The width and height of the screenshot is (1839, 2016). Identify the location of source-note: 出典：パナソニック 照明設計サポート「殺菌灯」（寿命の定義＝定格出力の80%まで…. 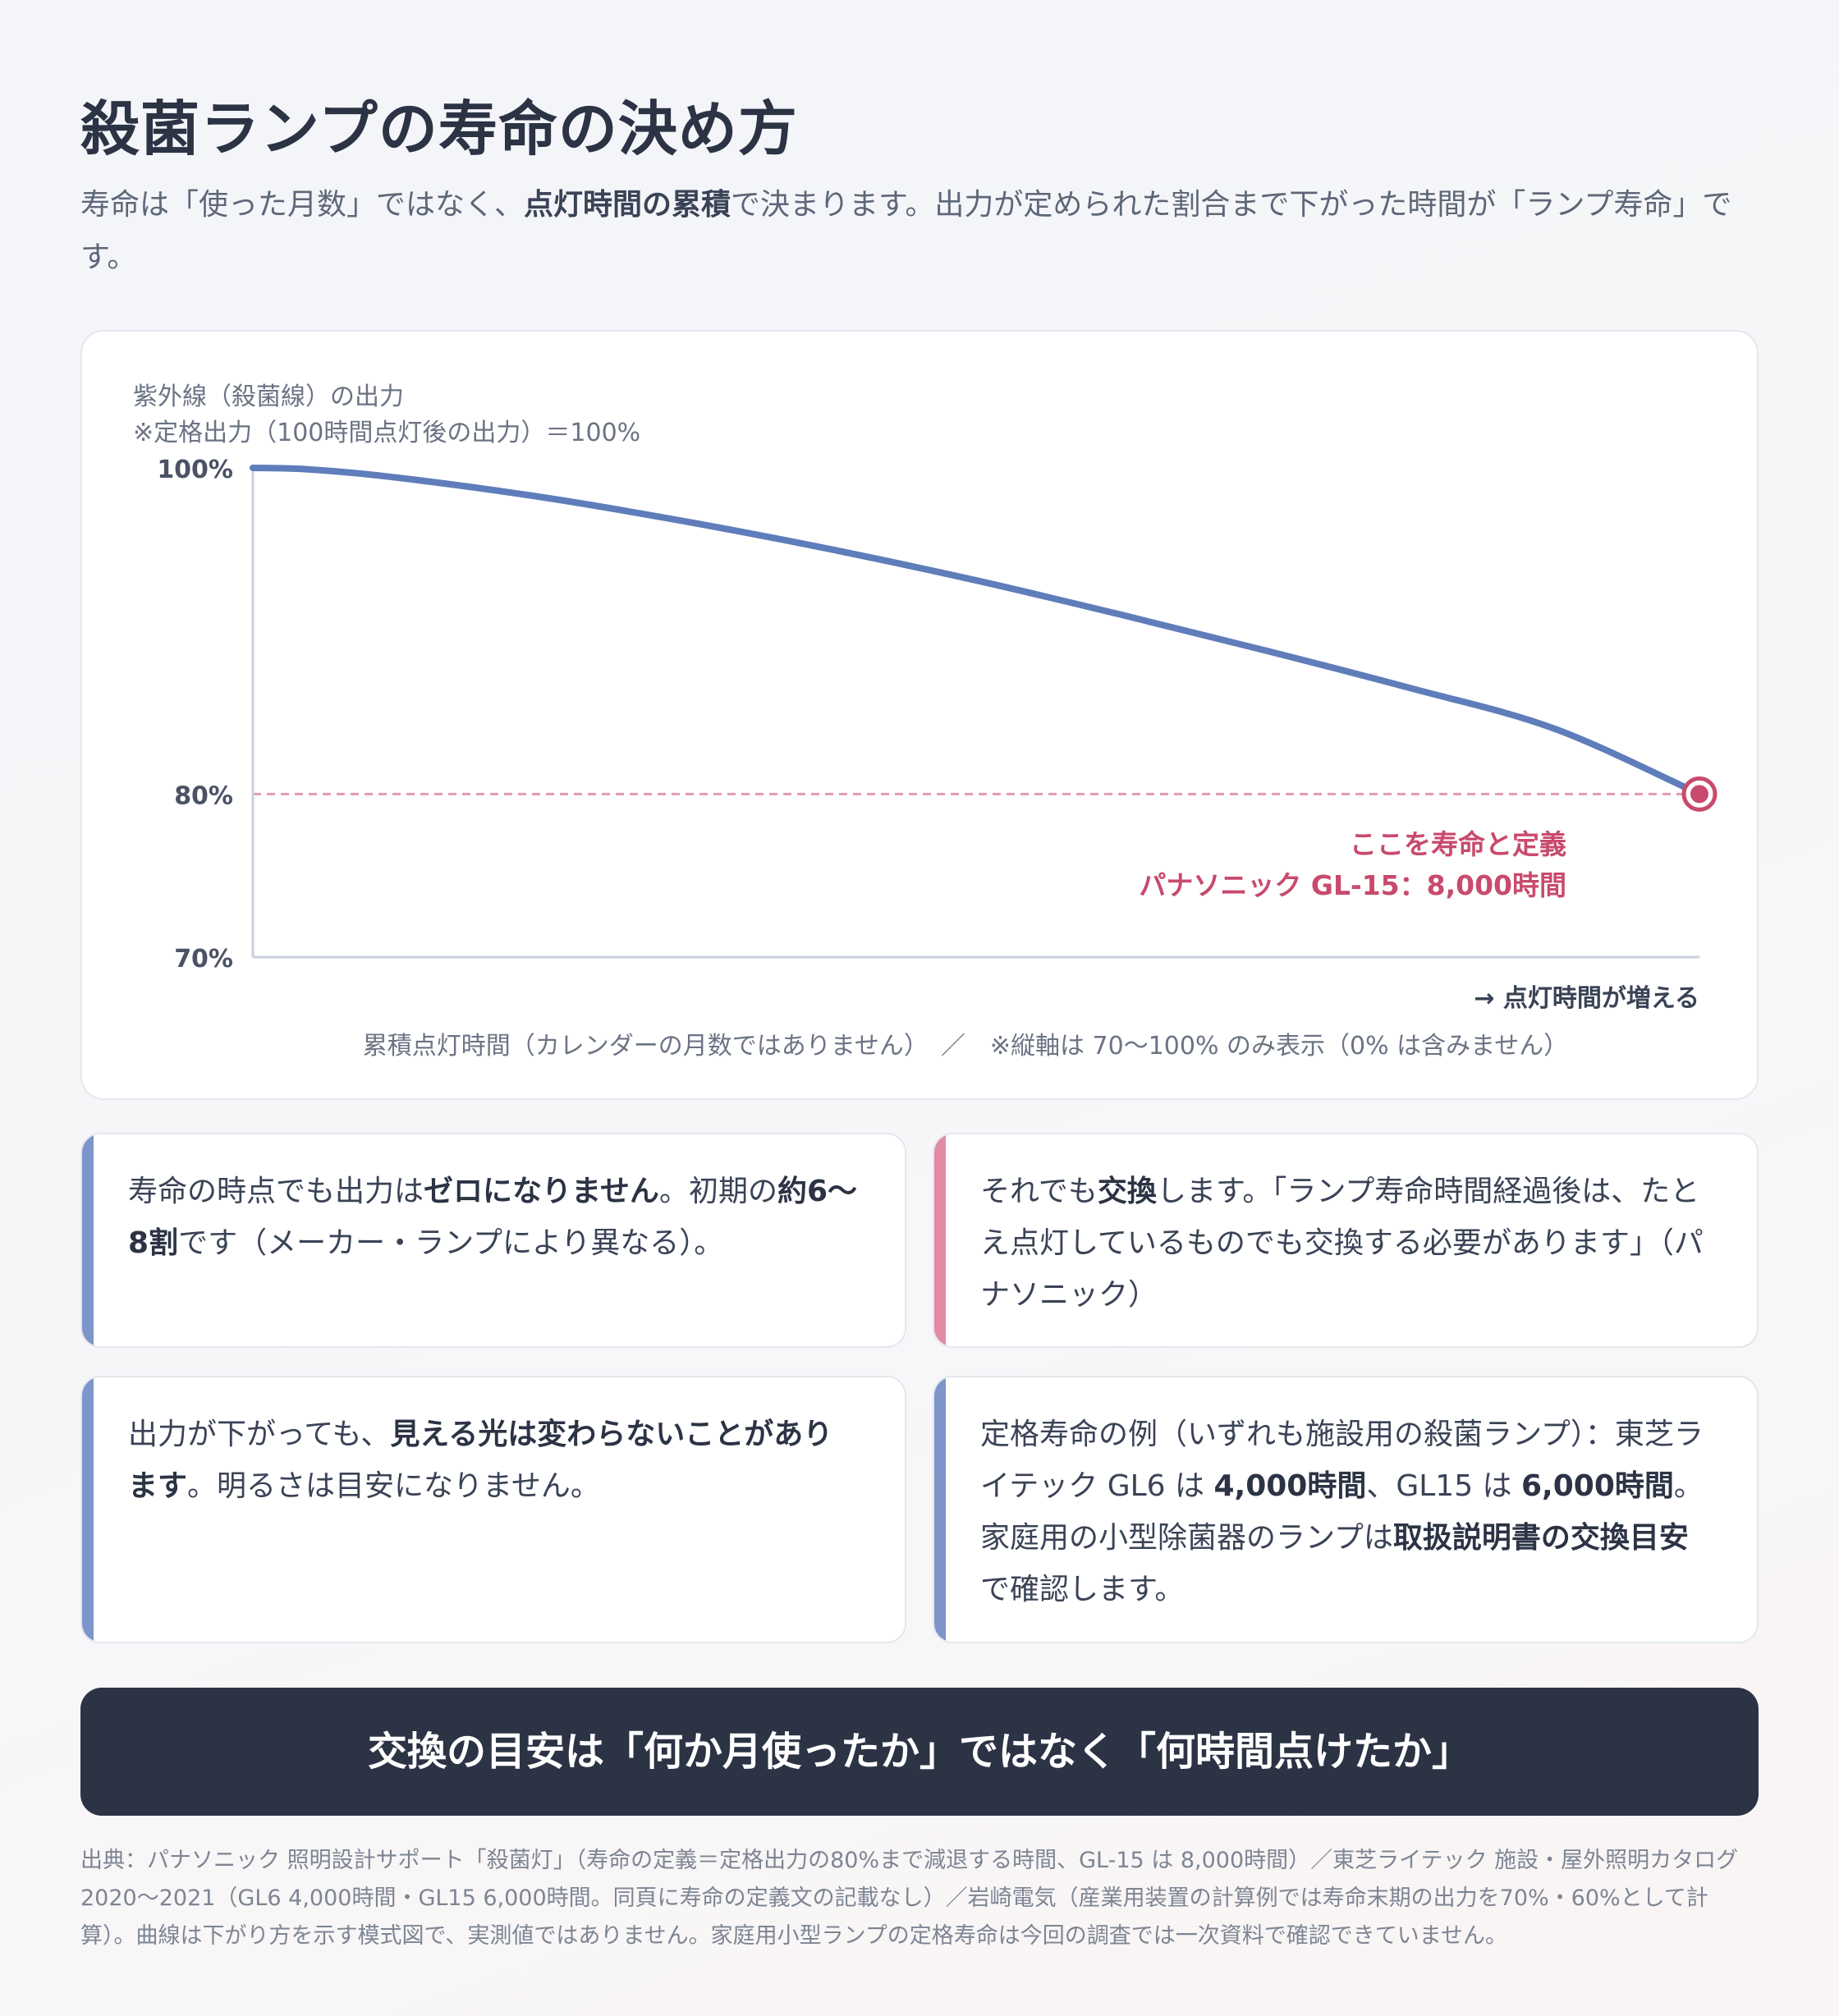
(909, 1898).